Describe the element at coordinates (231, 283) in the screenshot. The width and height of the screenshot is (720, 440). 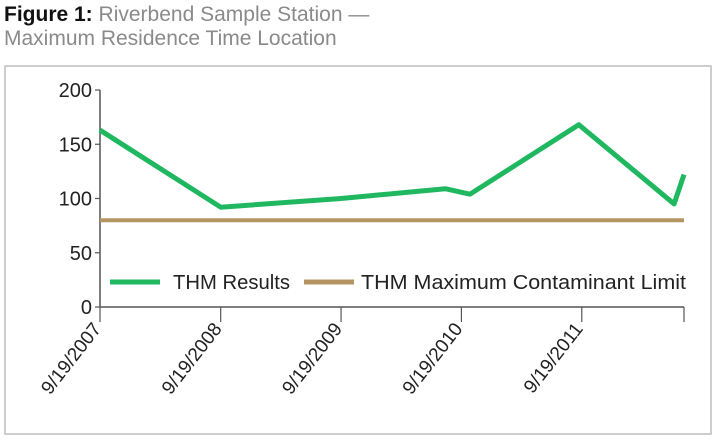
I see `legend-thm-results-label: THM Results` at that location.